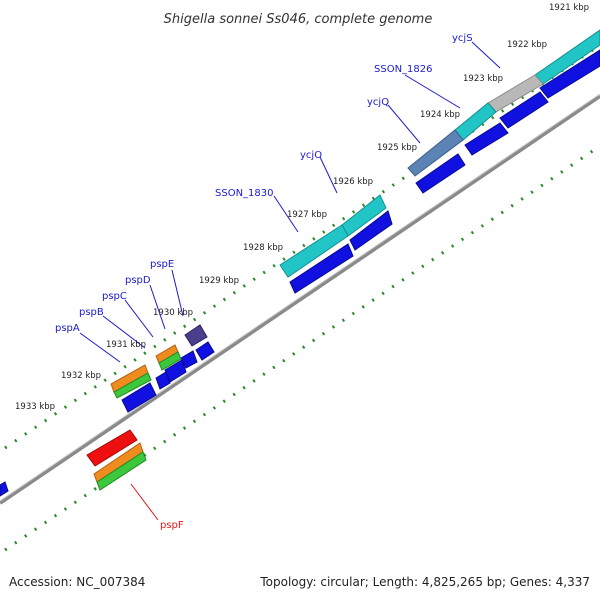  Describe the element at coordinates (569, 74) in the screenshot. I see `cds-ycjS` at that location.